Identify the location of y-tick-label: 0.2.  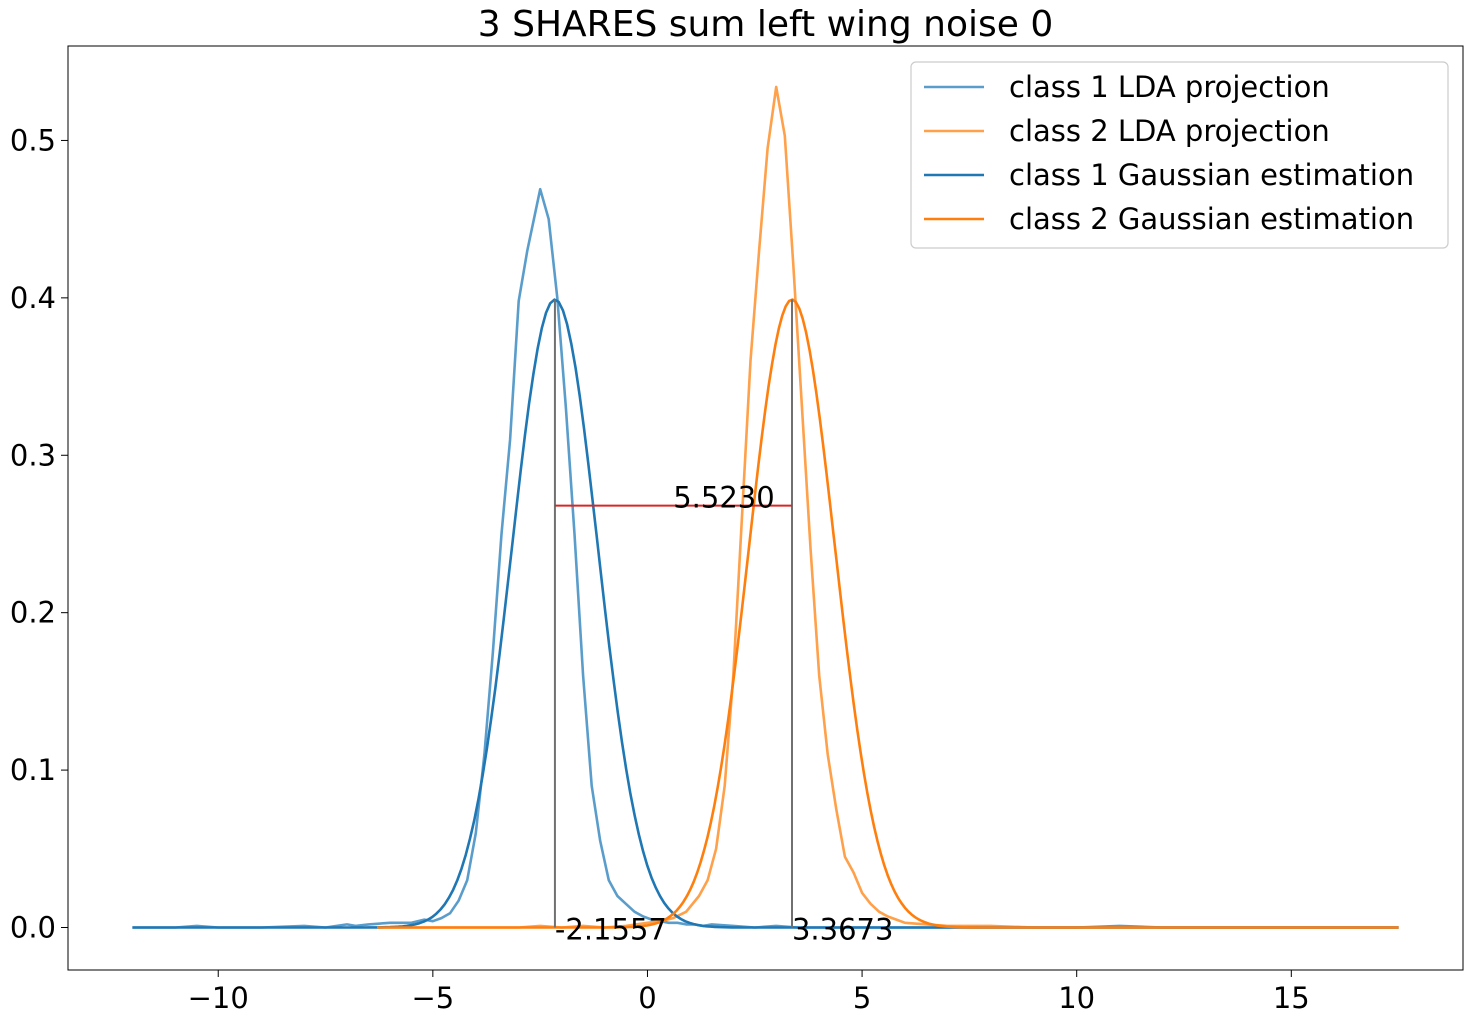
(33, 613).